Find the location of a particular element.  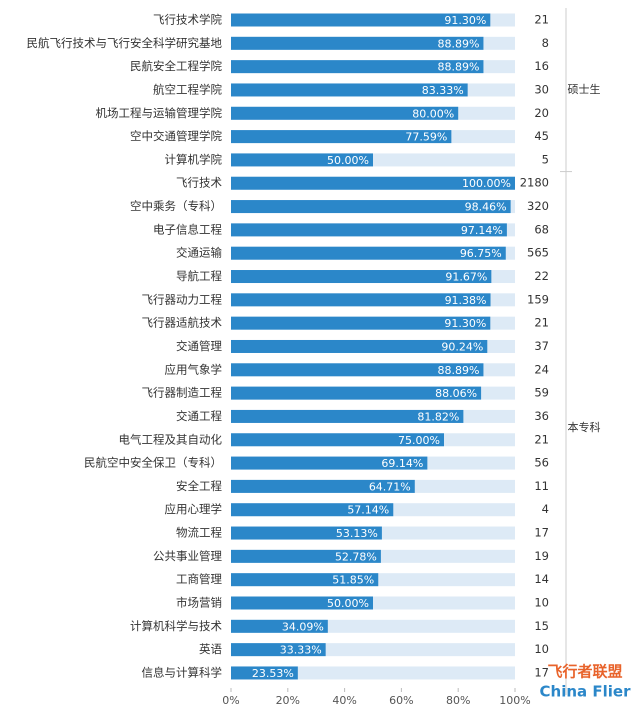

count-label: 11 is located at coordinates (541, 486).